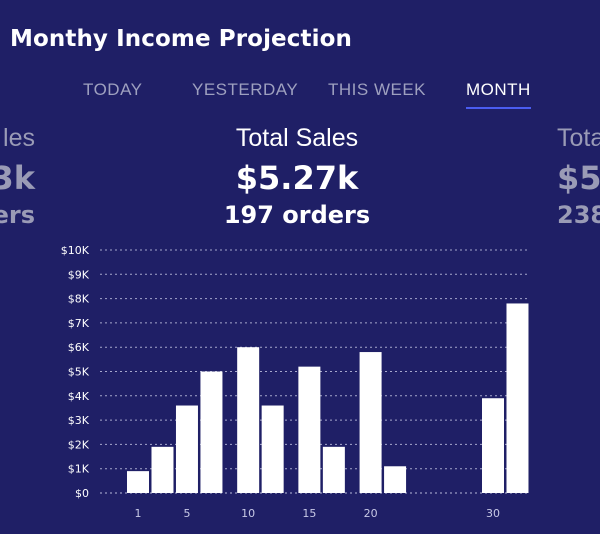 Image resolution: width=600 pixels, height=534 pixels. What do you see at coordinates (297, 215) in the screenshot?
I see `card-orders: 197 orders` at bounding box center [297, 215].